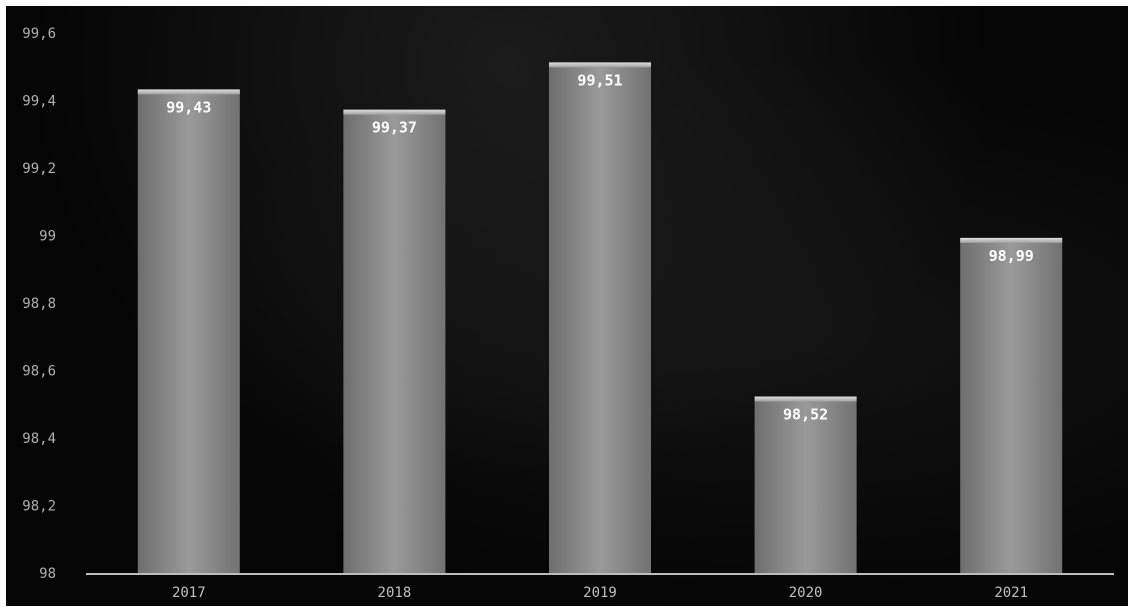  What do you see at coordinates (806, 593) in the screenshot?
I see `x-tick-label: 2020` at bounding box center [806, 593].